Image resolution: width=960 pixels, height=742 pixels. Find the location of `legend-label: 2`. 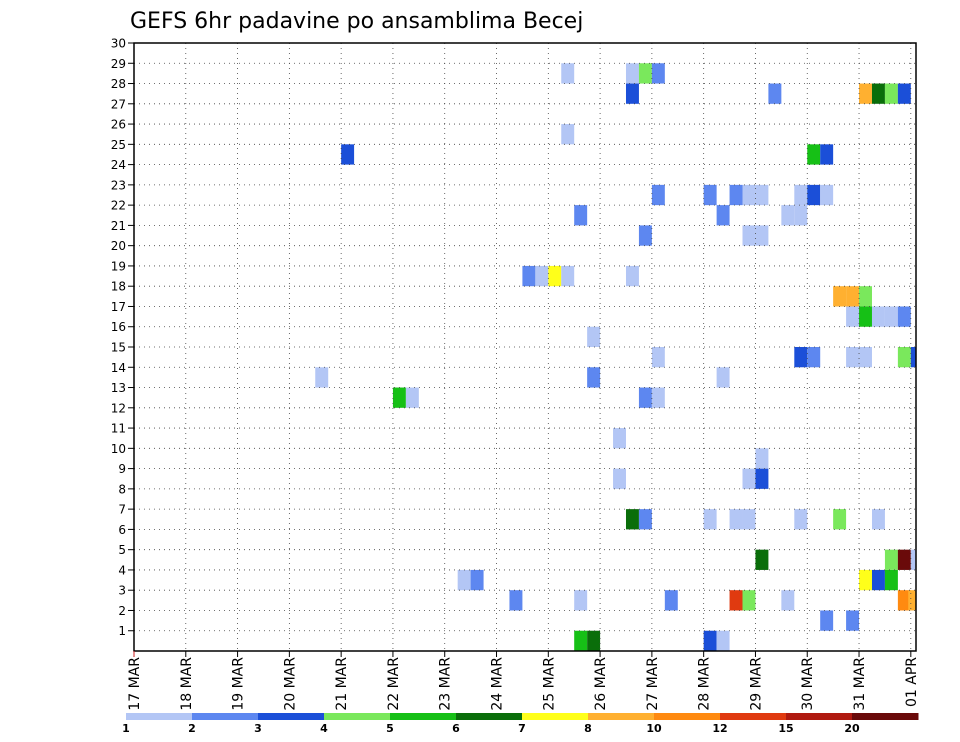

legend-label: 2 is located at coordinates (192, 728).